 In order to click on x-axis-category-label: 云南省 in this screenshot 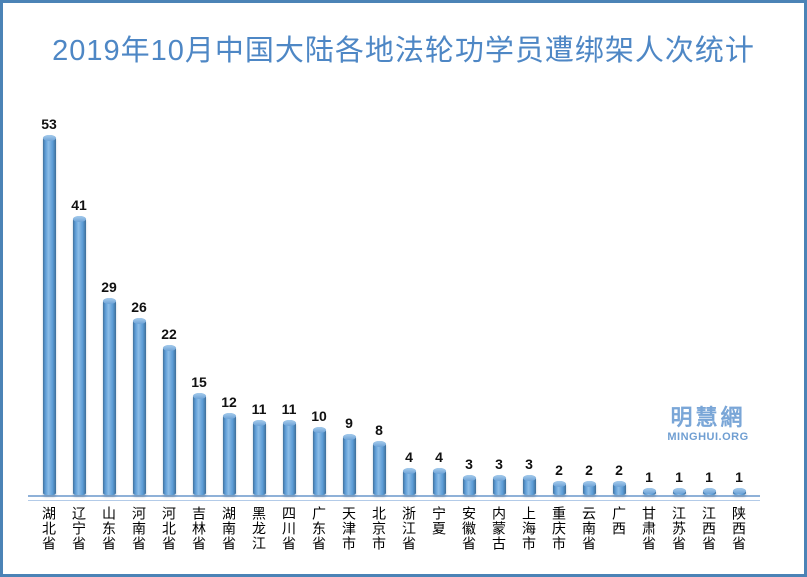, I will do `click(589, 528)`.